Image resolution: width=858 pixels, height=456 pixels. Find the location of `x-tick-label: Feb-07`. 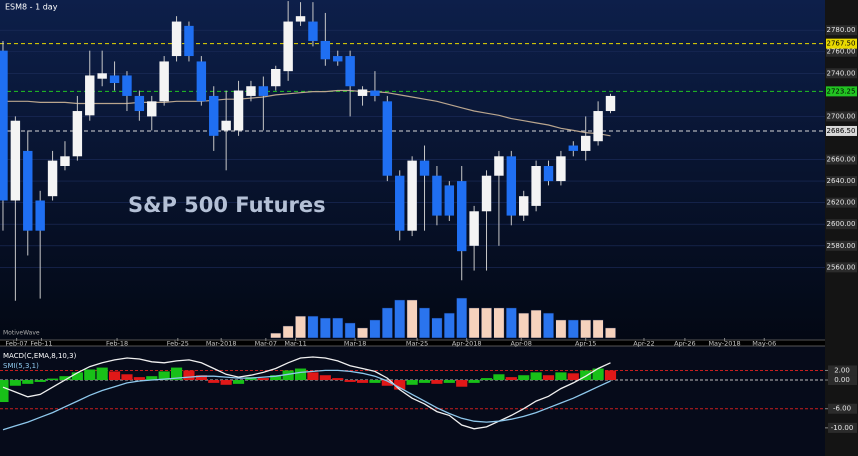

x-tick-label: Feb-07 is located at coordinates (17, 344).